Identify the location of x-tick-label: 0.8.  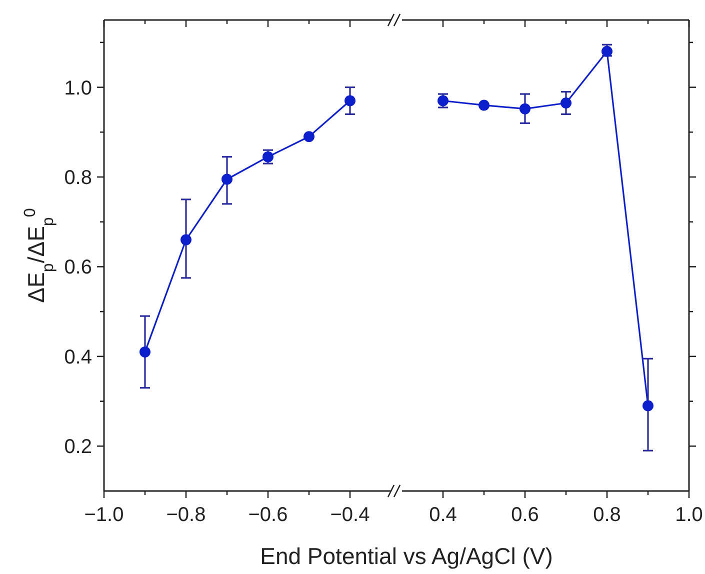
(607, 515).